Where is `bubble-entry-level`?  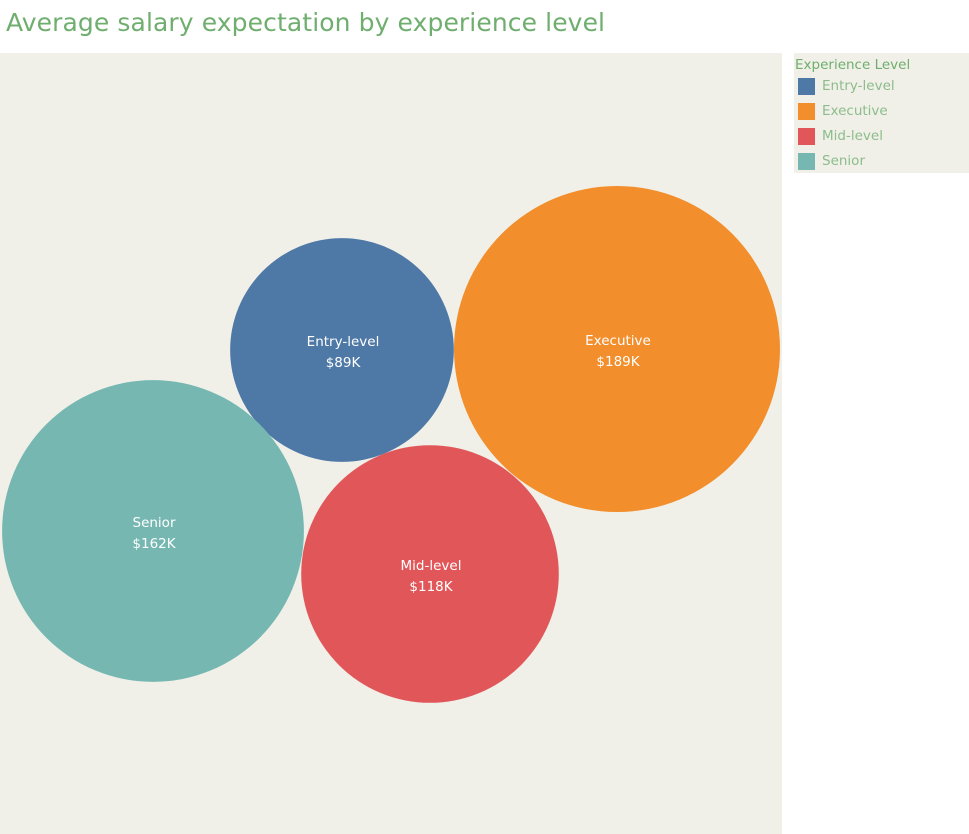 bubble-entry-level is located at coordinates (342, 350).